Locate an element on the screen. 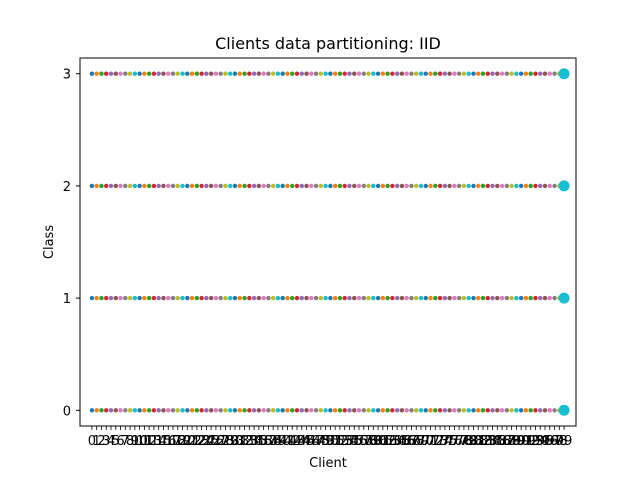 Image resolution: width=640 pixels, height=480 pixels. x-tick-label: 71 is located at coordinates (430, 441).